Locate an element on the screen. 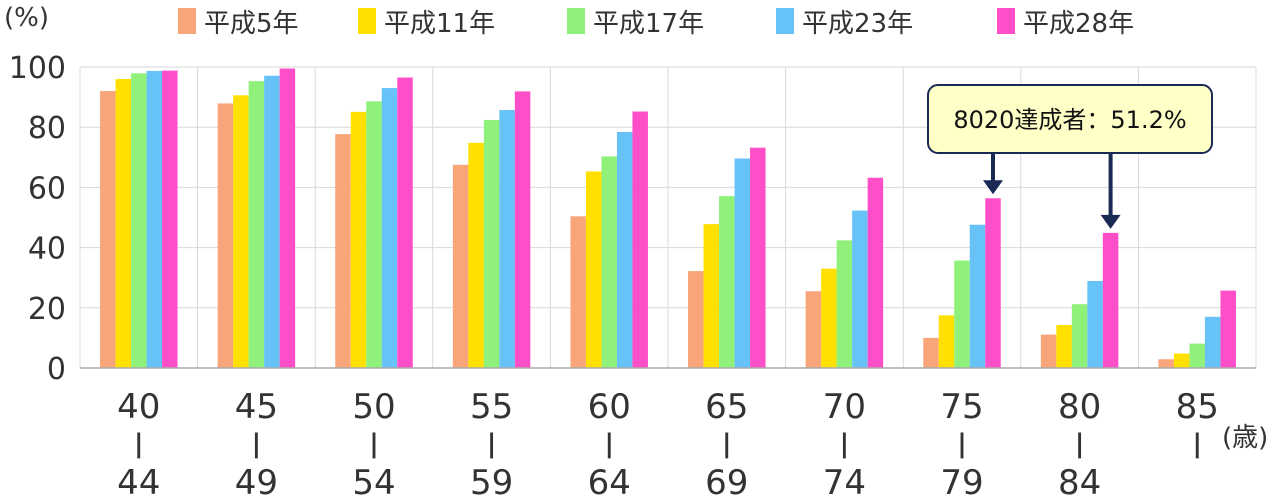 The width and height of the screenshot is (1276, 498). annotation-arrowhead is located at coordinates (1110, 221).